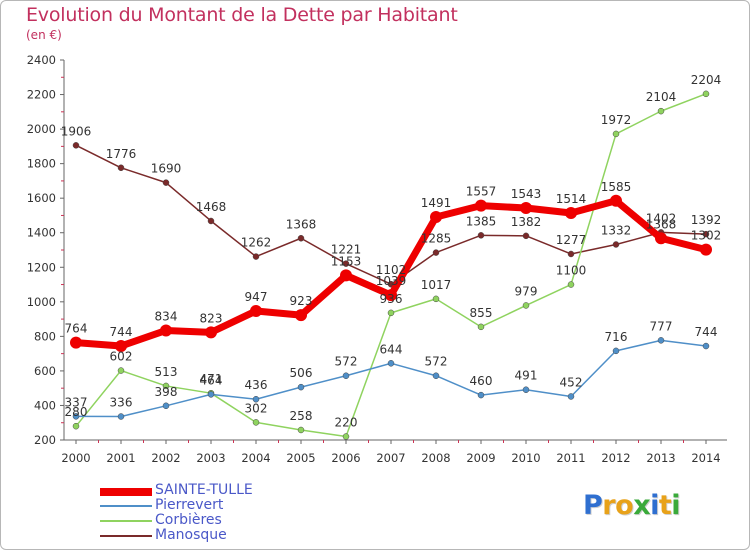  I want to click on data-label-pierrevert: 716, so click(616, 337).